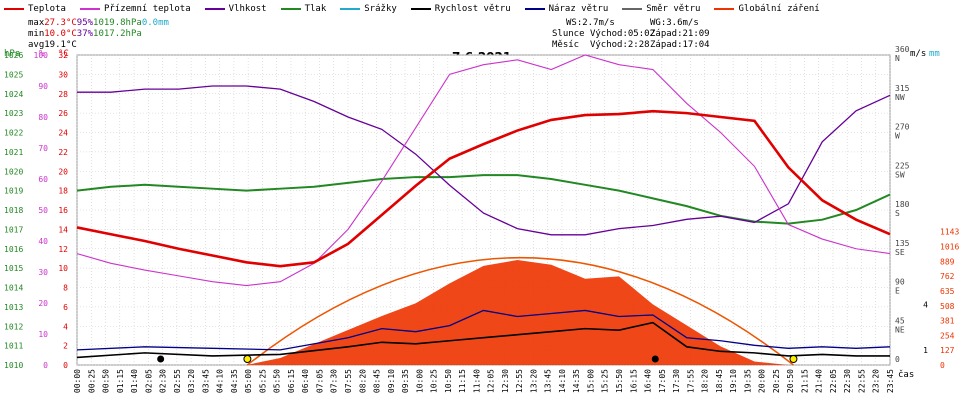 Image resolution: width=966 pixels, height=400 pixels. What do you see at coordinates (819, 381) in the screenshot?
I see `x-tick-label: 21:40` at bounding box center [819, 381].